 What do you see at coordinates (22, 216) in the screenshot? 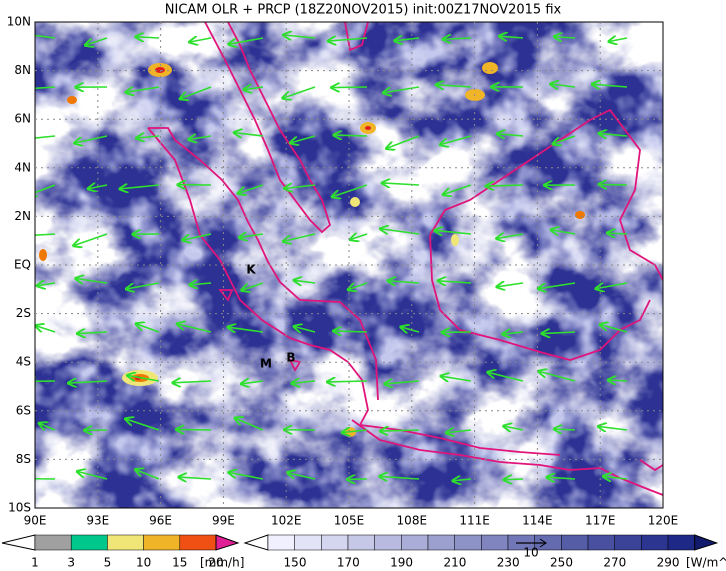
I see `lat-label: 2N` at bounding box center [22, 216].